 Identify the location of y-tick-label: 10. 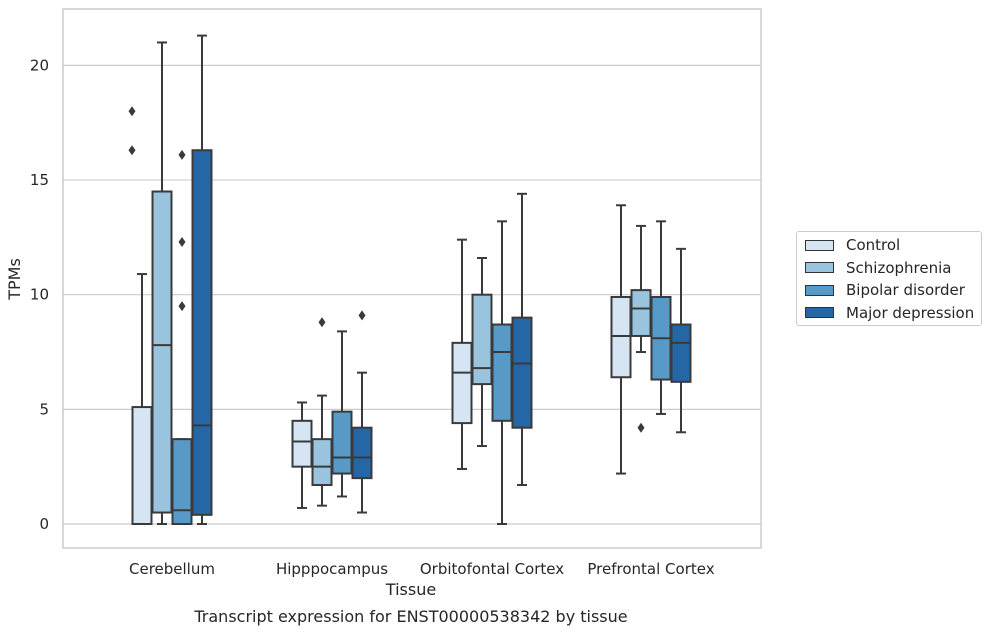
(39, 295).